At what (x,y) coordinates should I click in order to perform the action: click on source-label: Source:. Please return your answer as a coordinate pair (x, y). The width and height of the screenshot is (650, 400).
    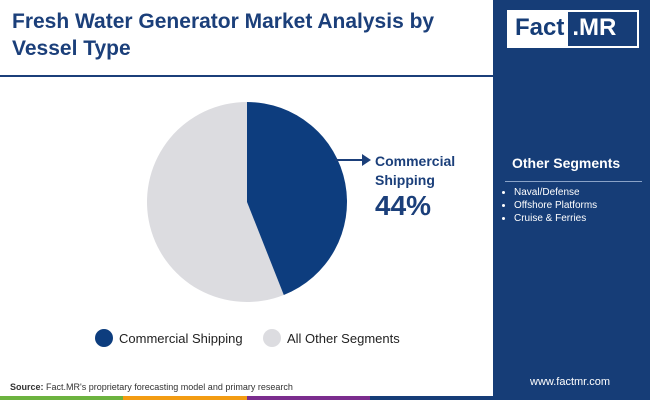
    Looking at the image, I should click on (27, 387).